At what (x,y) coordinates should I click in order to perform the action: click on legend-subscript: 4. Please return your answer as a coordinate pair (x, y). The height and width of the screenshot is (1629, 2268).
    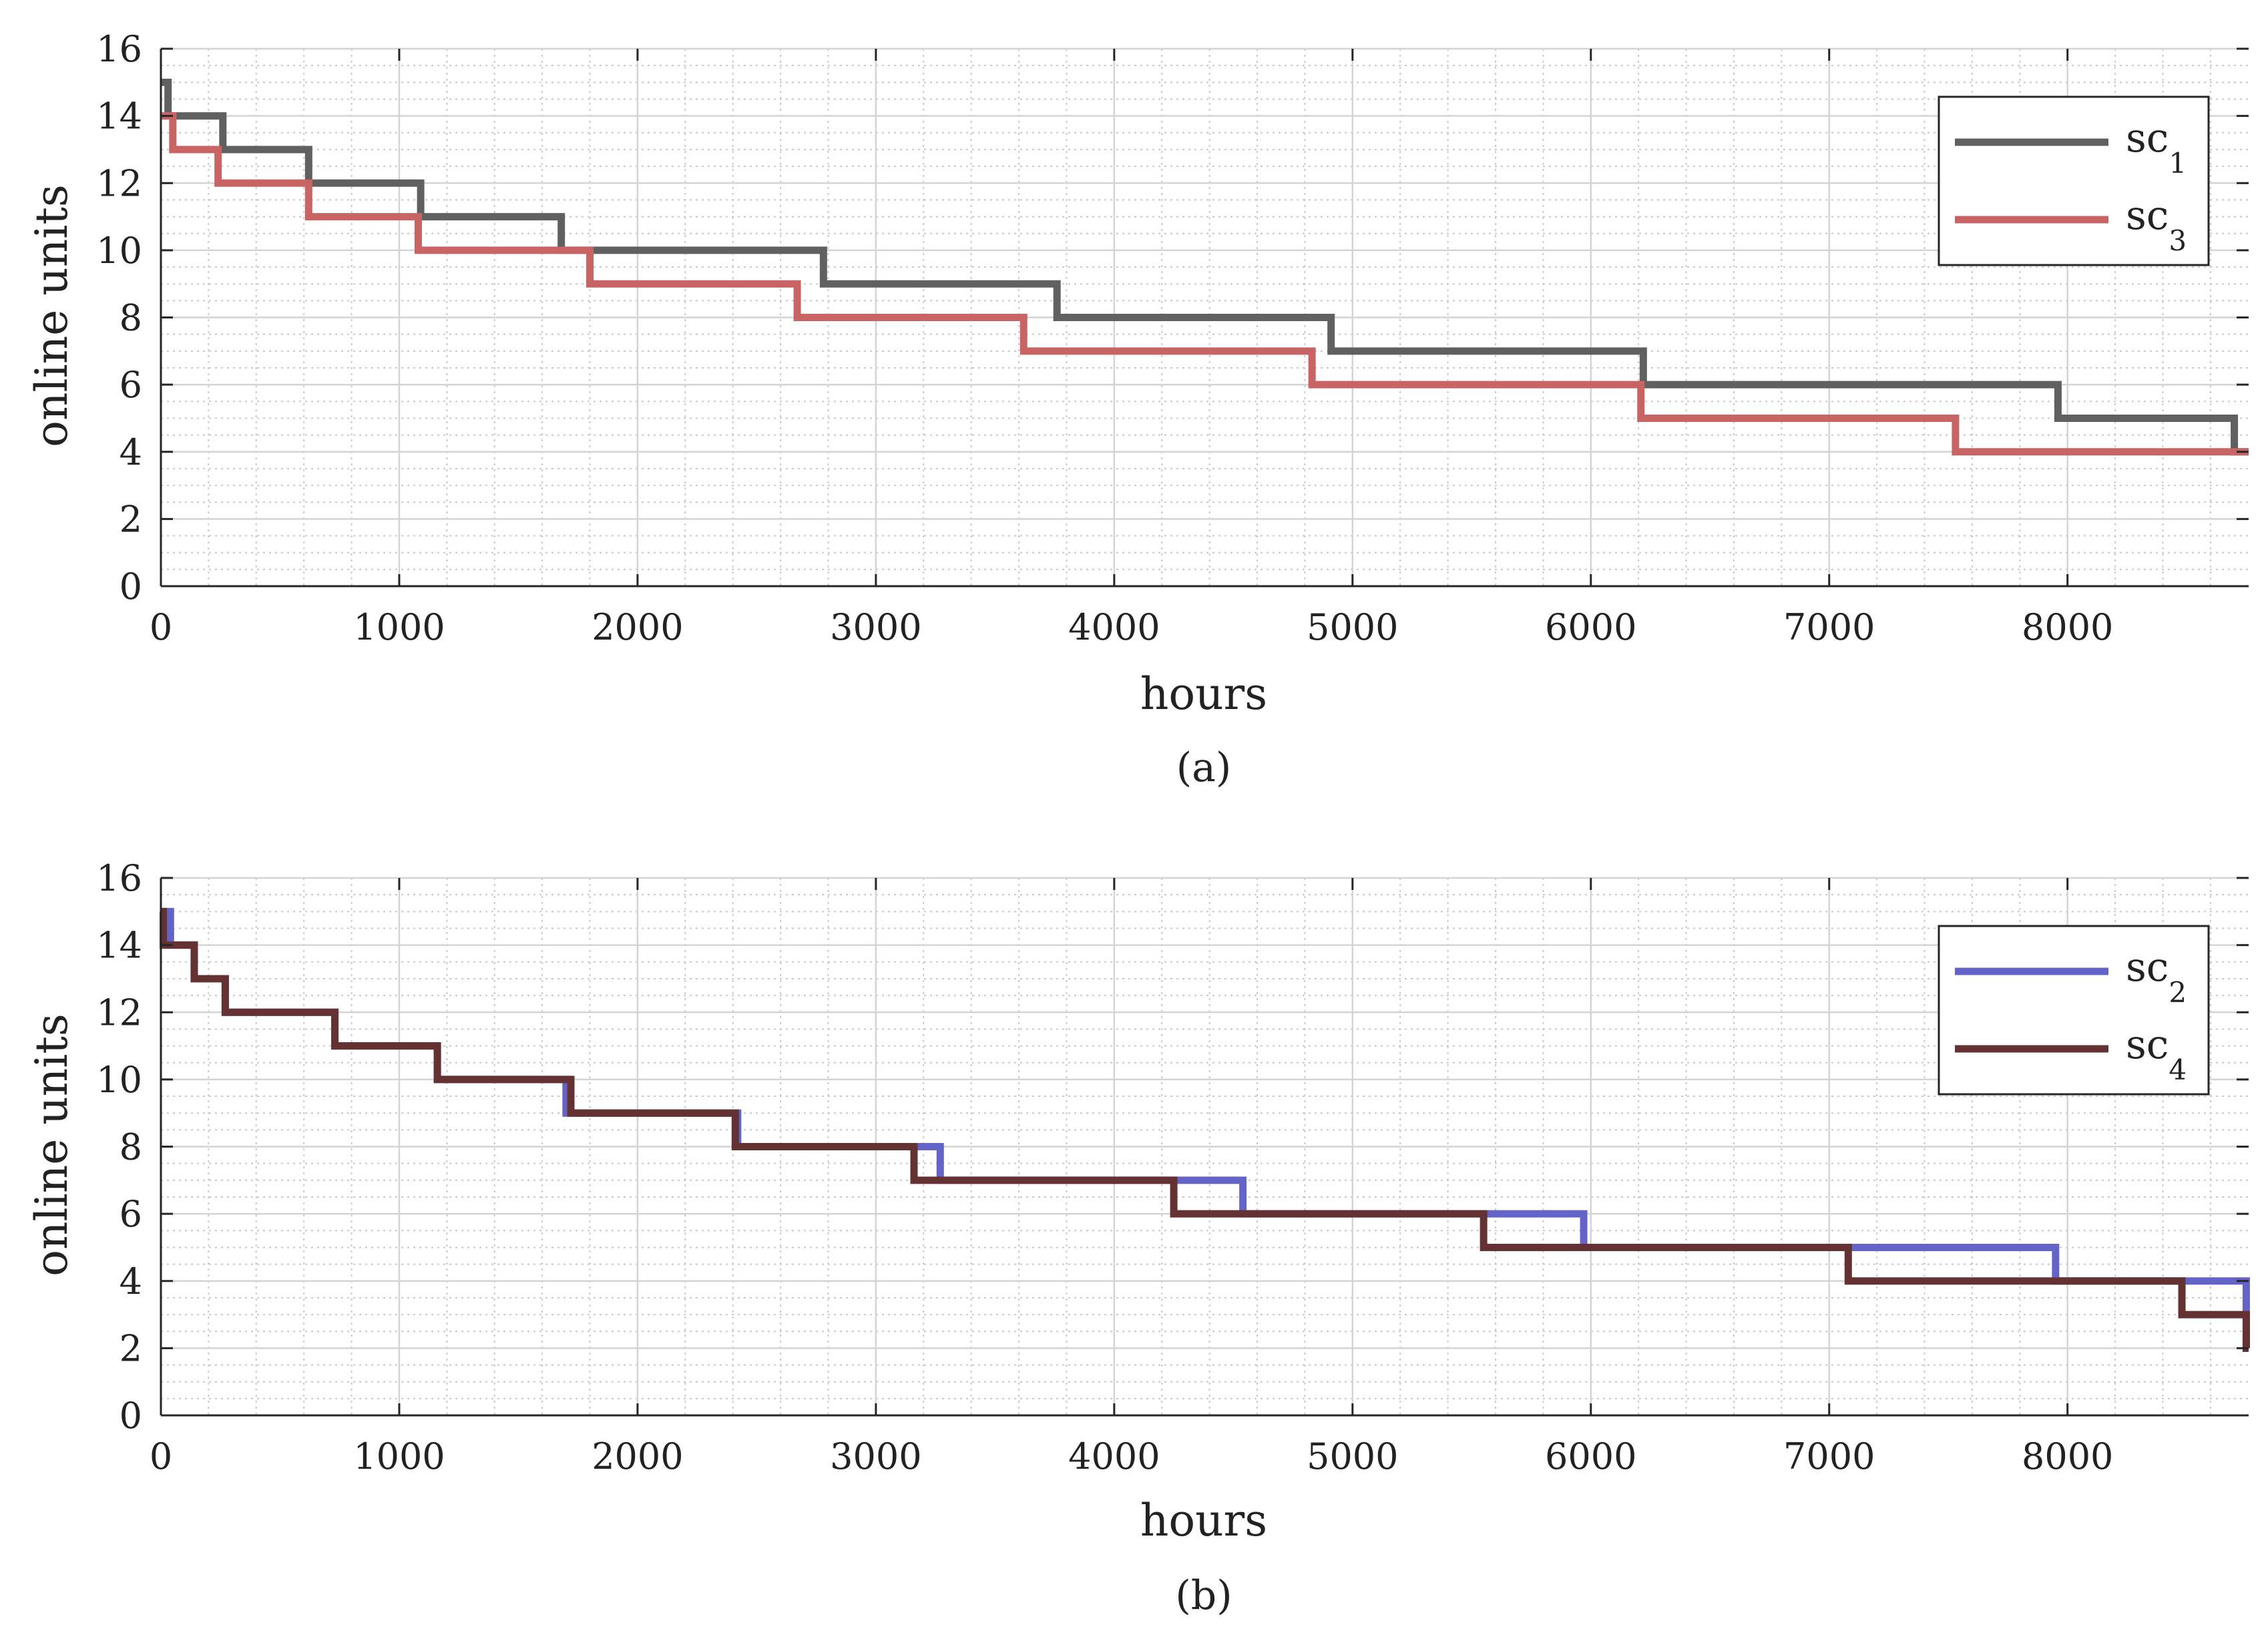
    Looking at the image, I should click on (2178, 1070).